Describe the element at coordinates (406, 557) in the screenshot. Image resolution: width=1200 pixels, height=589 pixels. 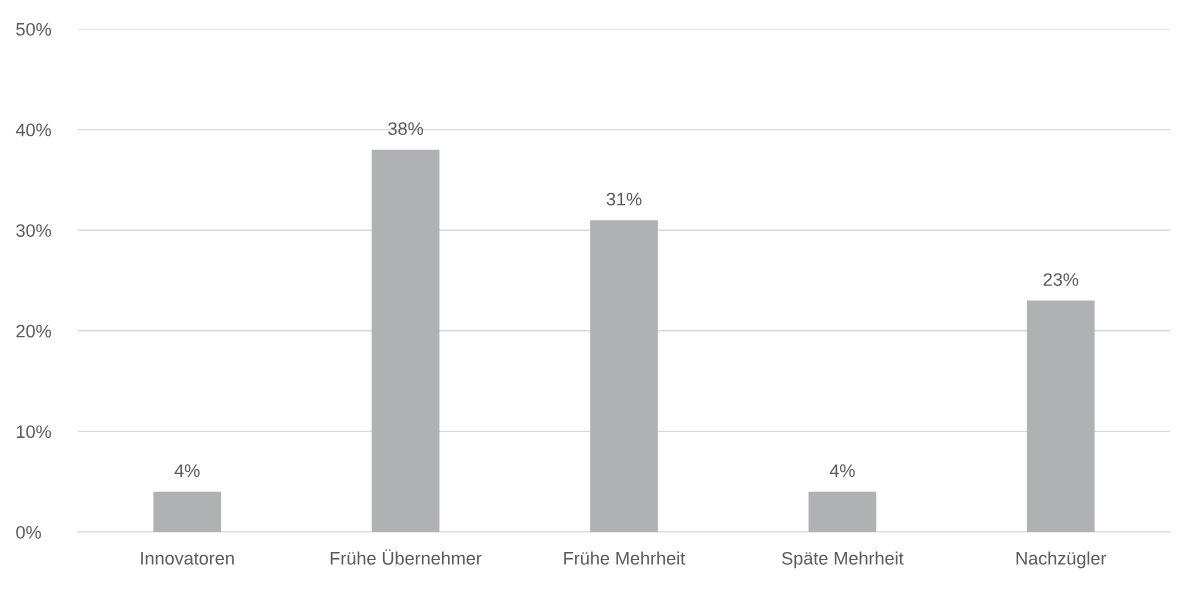
I see `x-tick-label: Frühe Übernehmer` at that location.